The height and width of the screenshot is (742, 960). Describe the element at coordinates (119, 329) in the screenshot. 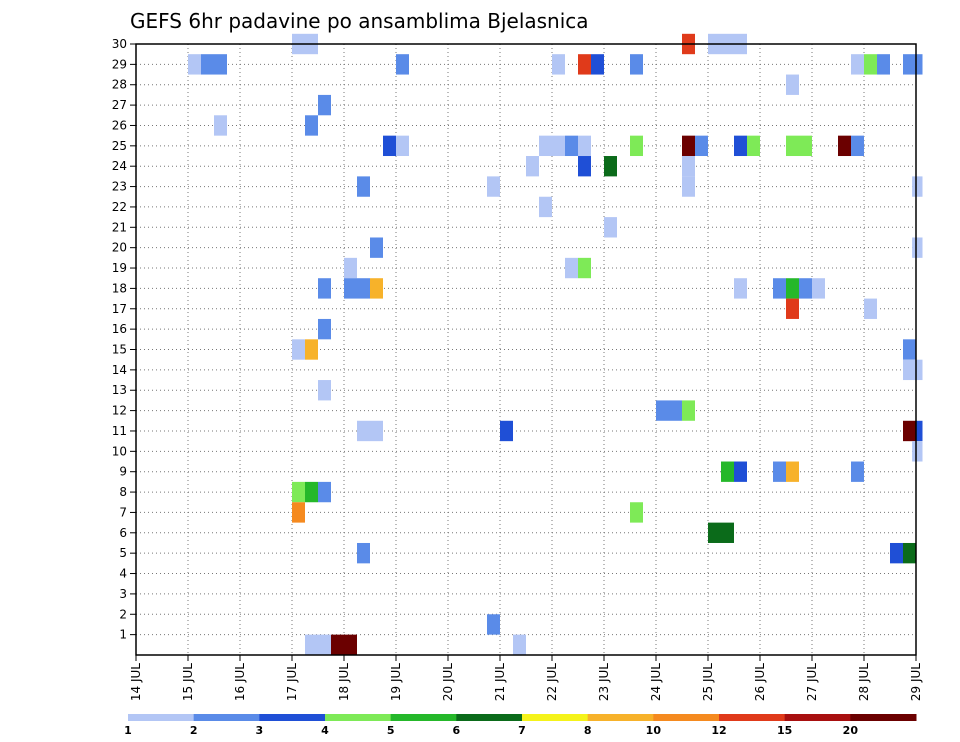

I see `y-tick-label: 16` at that location.